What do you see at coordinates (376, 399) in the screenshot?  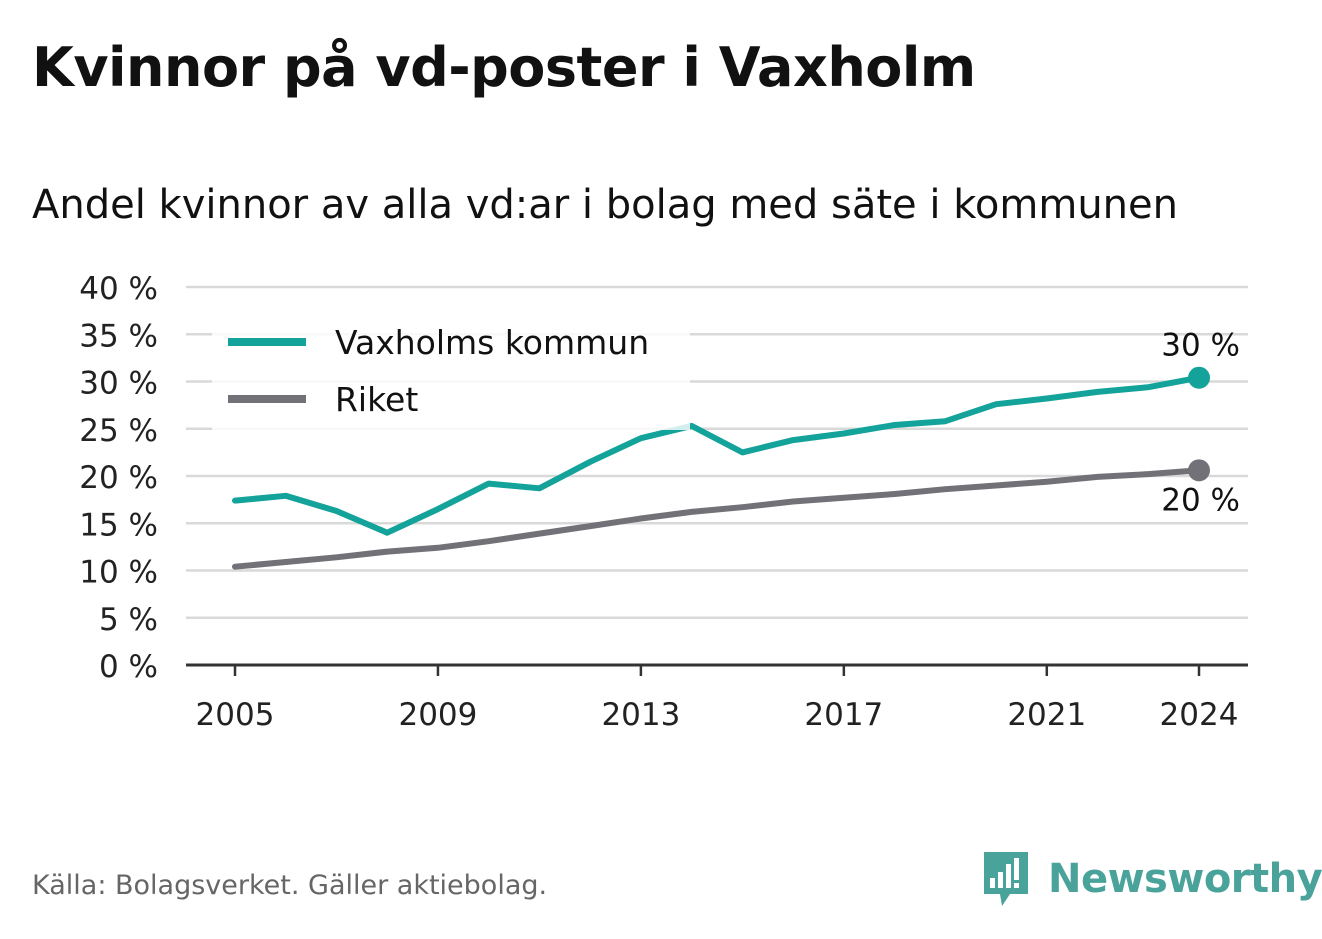 I see `legend-label: Riket` at bounding box center [376, 399].